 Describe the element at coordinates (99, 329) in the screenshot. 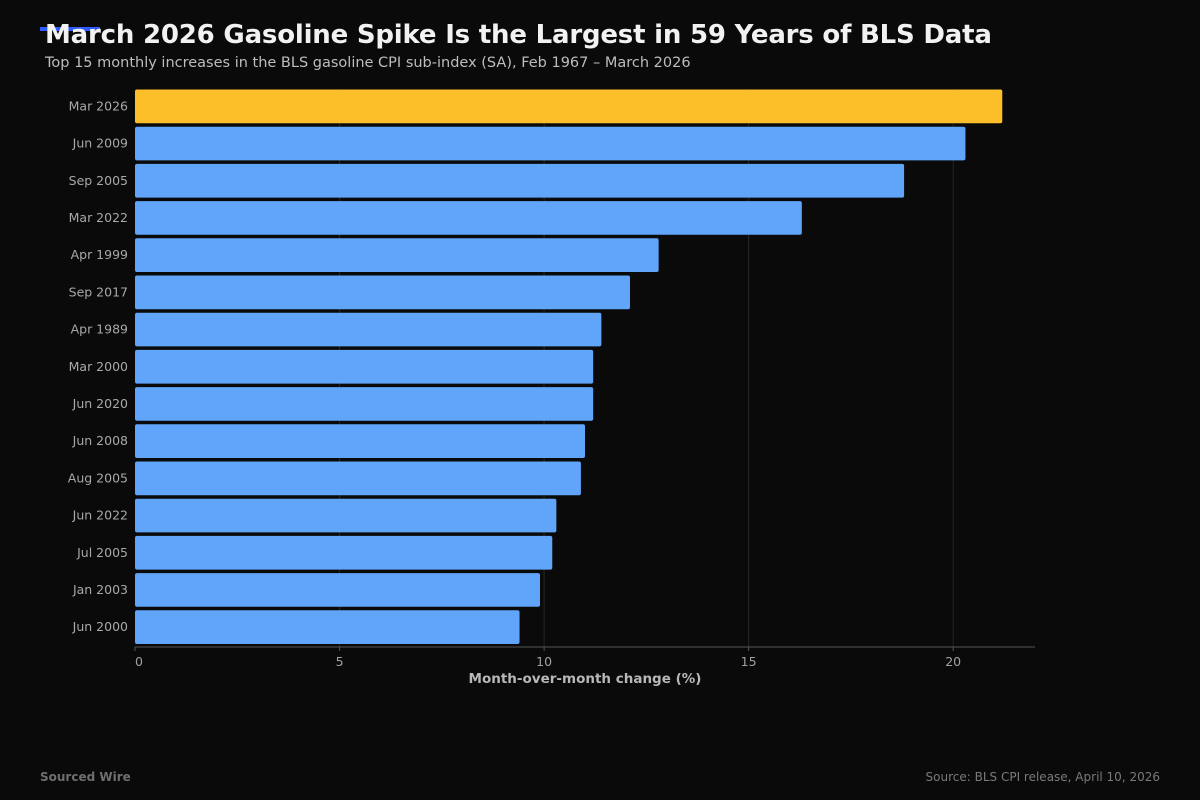

I see `category-label: Apr 1989` at that location.